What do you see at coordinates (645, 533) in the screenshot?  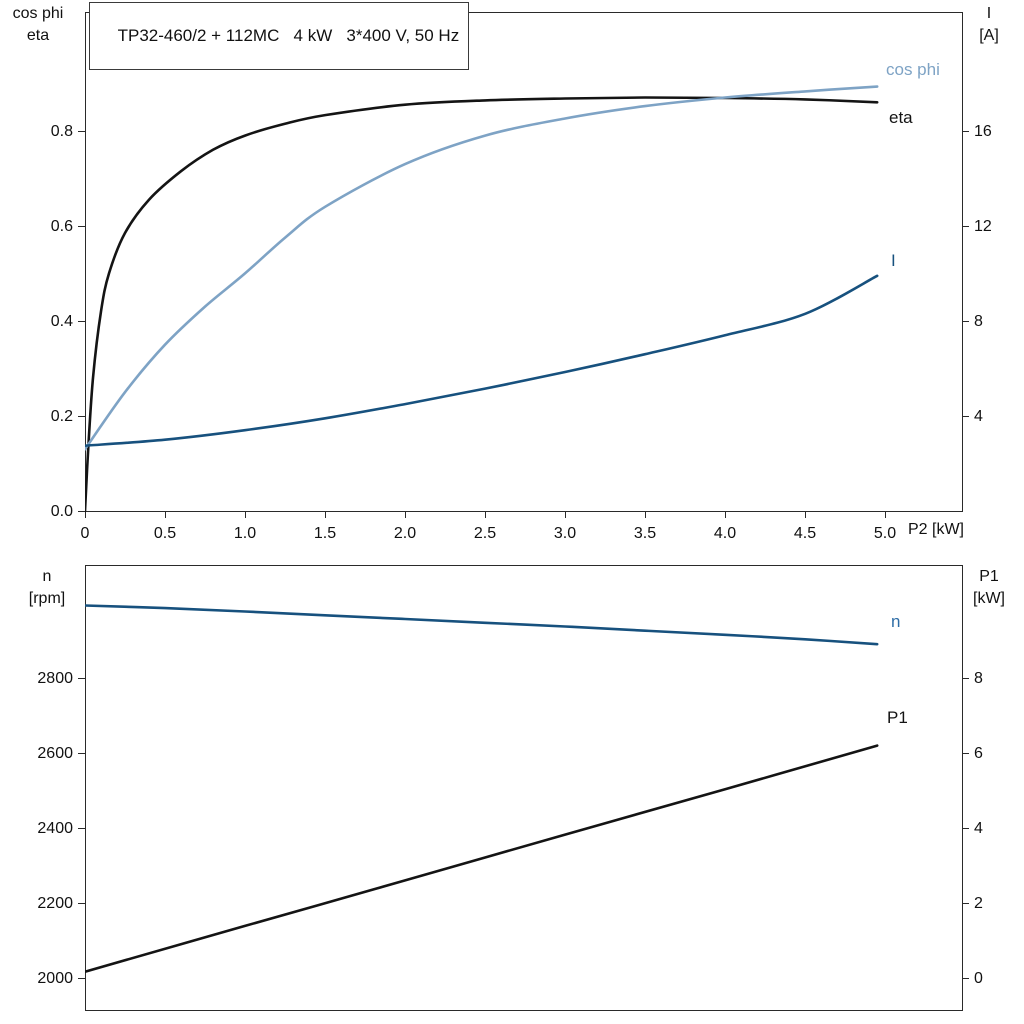 I see `tick-label: 3.5` at bounding box center [645, 533].